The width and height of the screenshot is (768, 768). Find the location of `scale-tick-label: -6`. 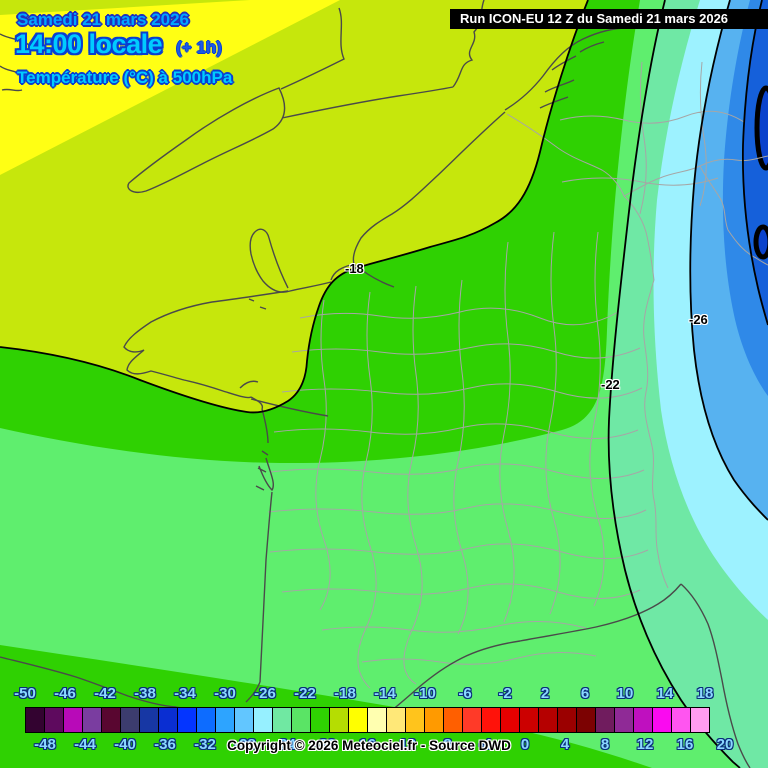

scale-tick-label: -6 is located at coordinates (465, 693).